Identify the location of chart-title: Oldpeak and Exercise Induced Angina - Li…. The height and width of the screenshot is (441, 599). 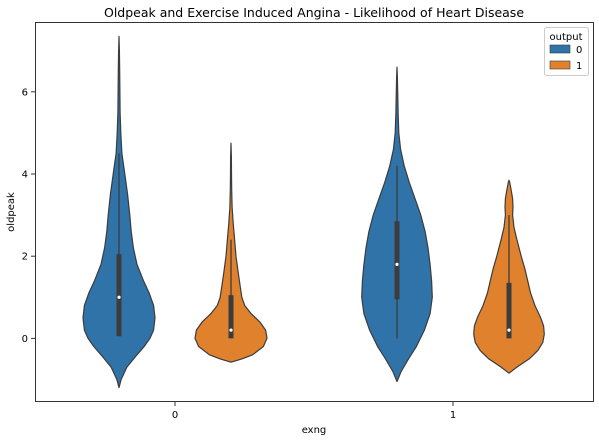
(314, 12).